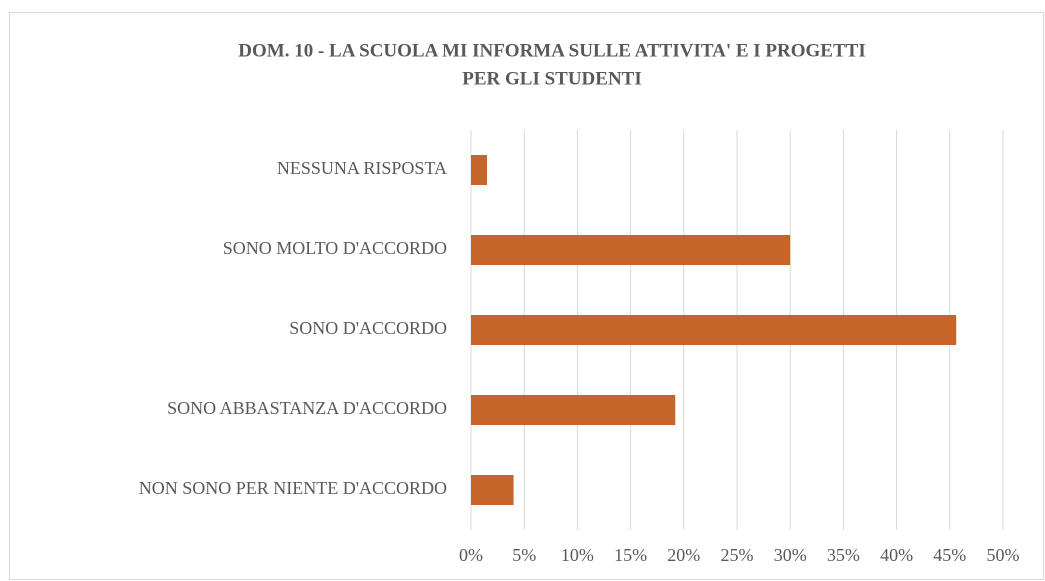 The height and width of the screenshot is (581, 1045). What do you see at coordinates (737, 555) in the screenshot?
I see `x-tick-label: 25%` at bounding box center [737, 555].